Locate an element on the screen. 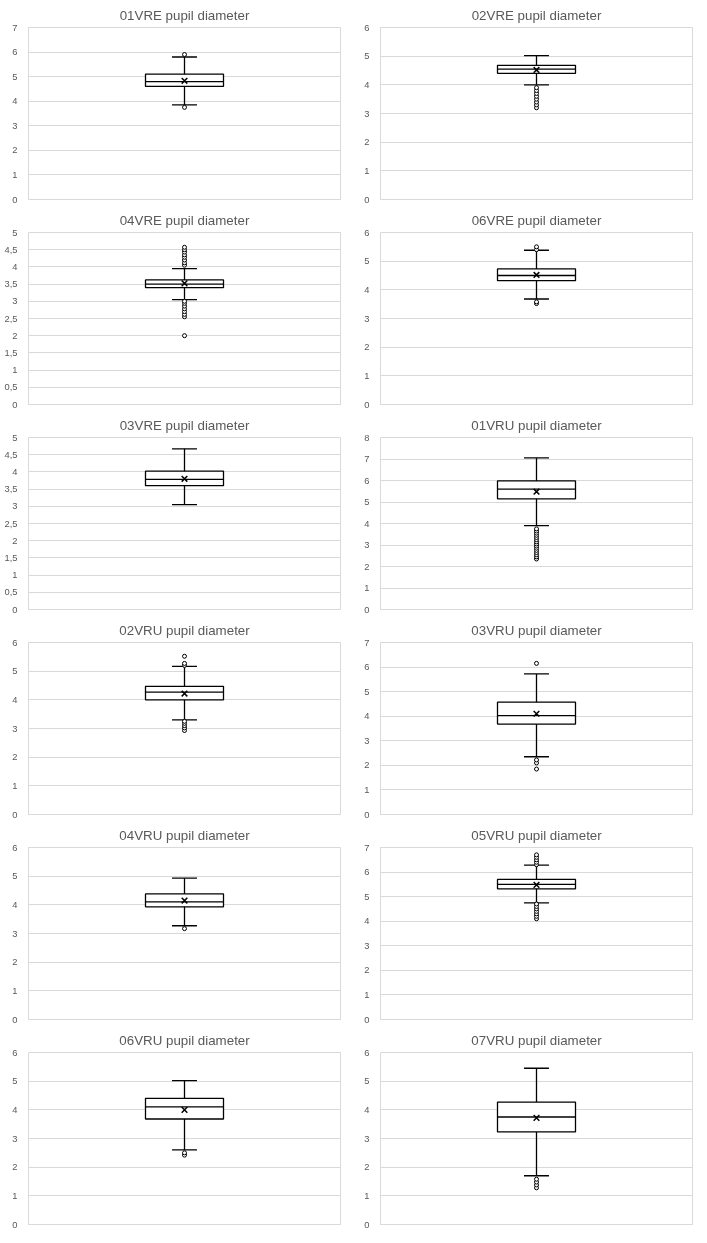  chart-title: 06VRE pupil diameter is located at coordinates (536, 220).